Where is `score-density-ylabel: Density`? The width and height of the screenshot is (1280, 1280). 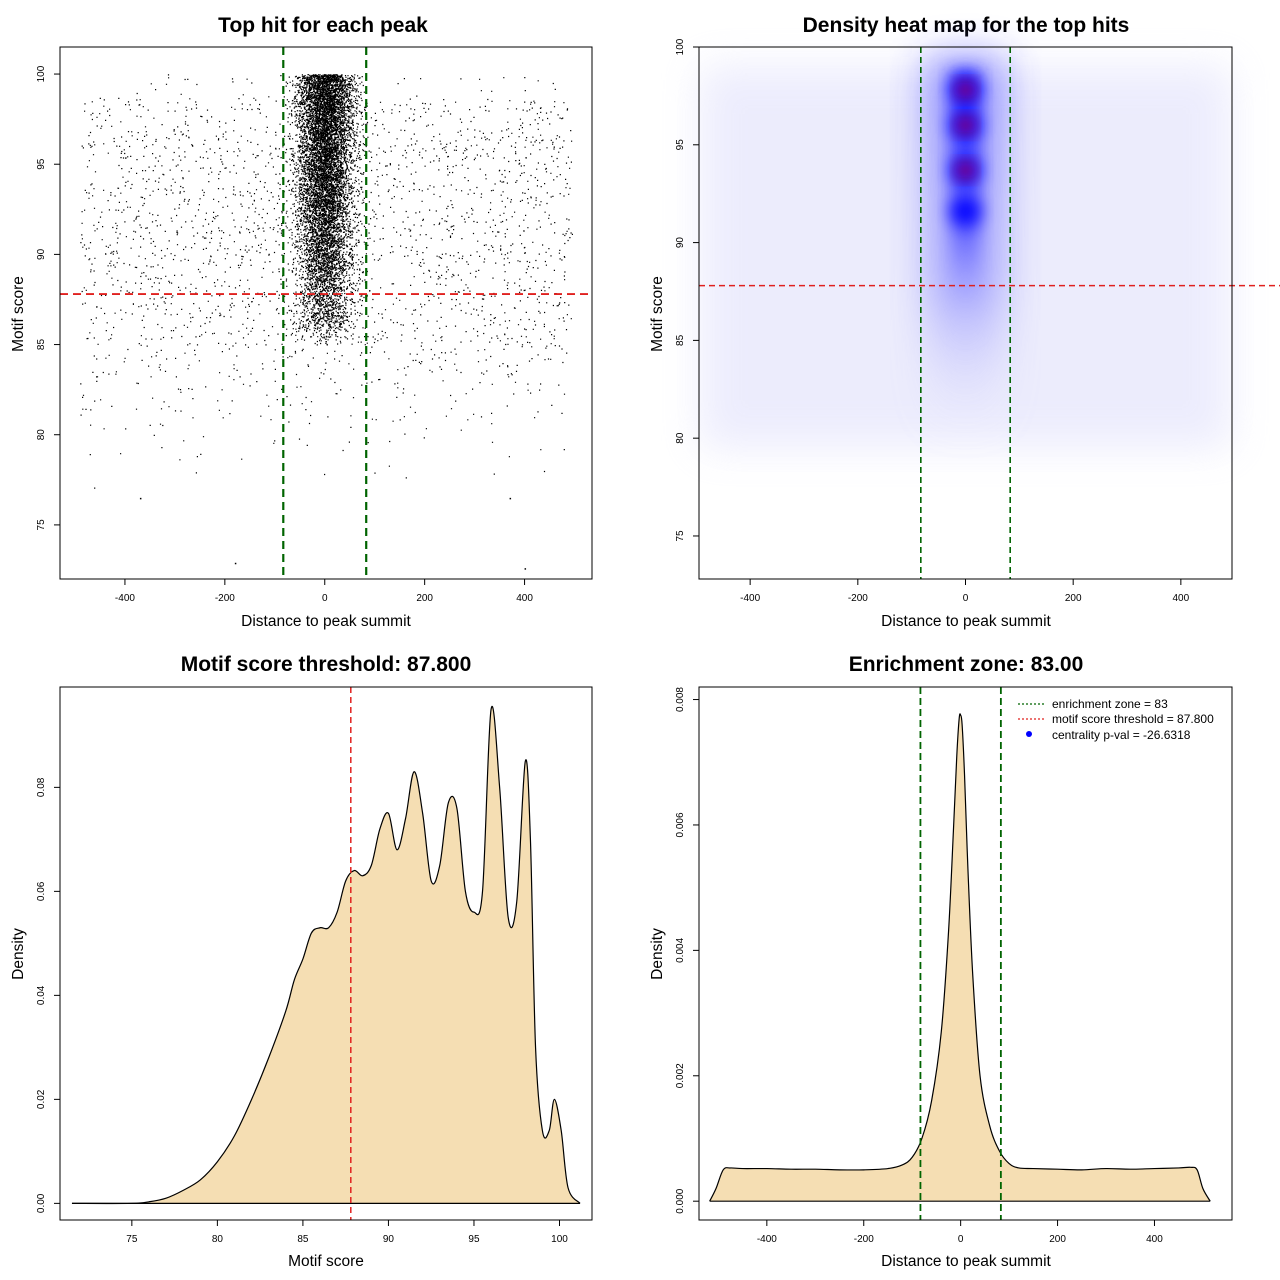
score-density-ylabel: Density is located at coordinates (18, 954).